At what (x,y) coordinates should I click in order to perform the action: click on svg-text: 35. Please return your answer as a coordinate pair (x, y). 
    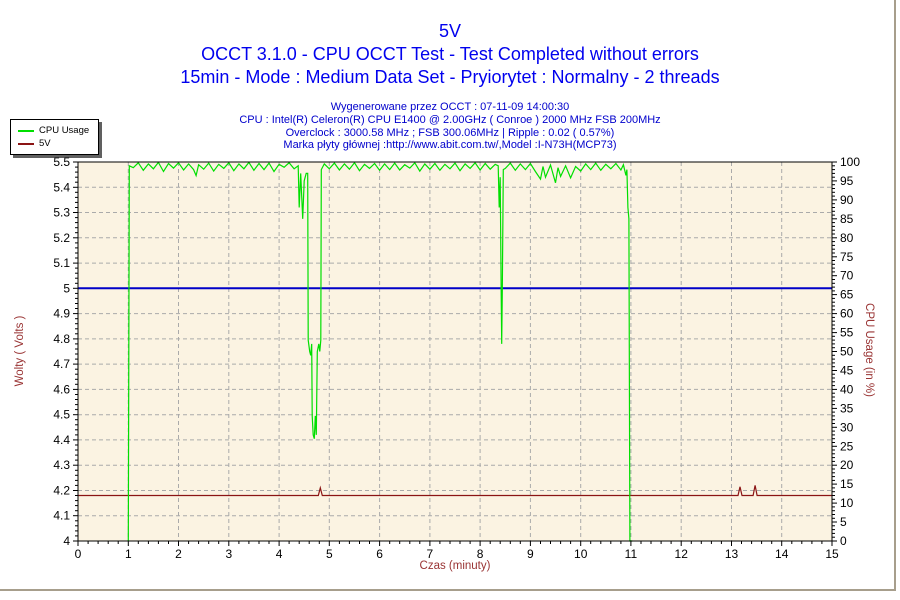
    Looking at the image, I should click on (847, 408).